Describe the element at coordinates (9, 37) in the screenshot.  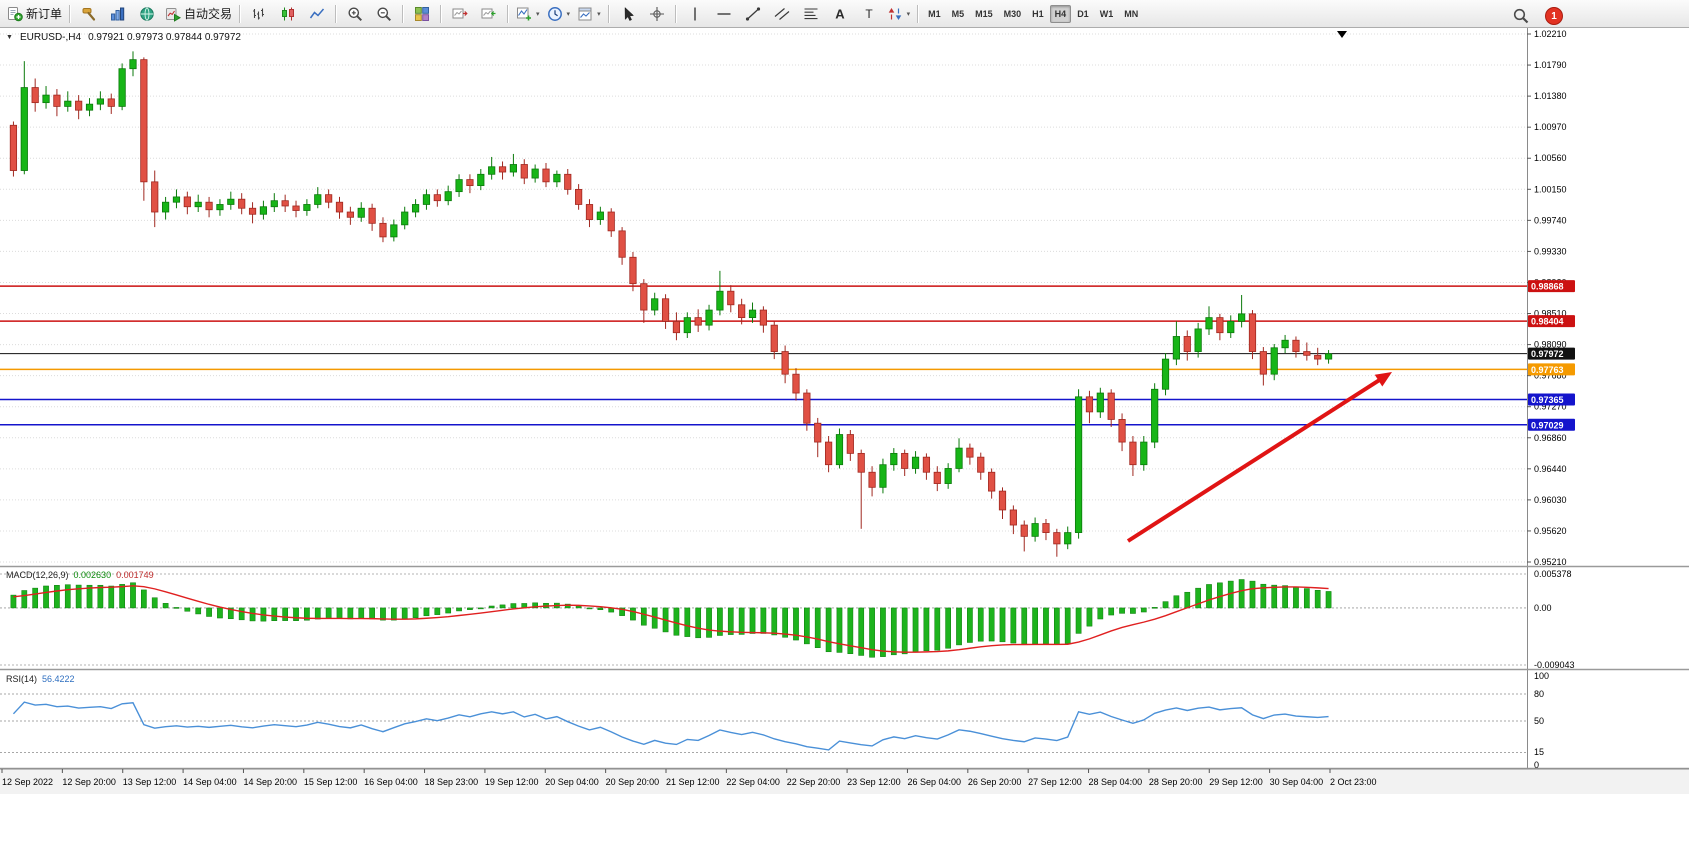
I see `symbol-dropdown-icon: ▼` at that location.